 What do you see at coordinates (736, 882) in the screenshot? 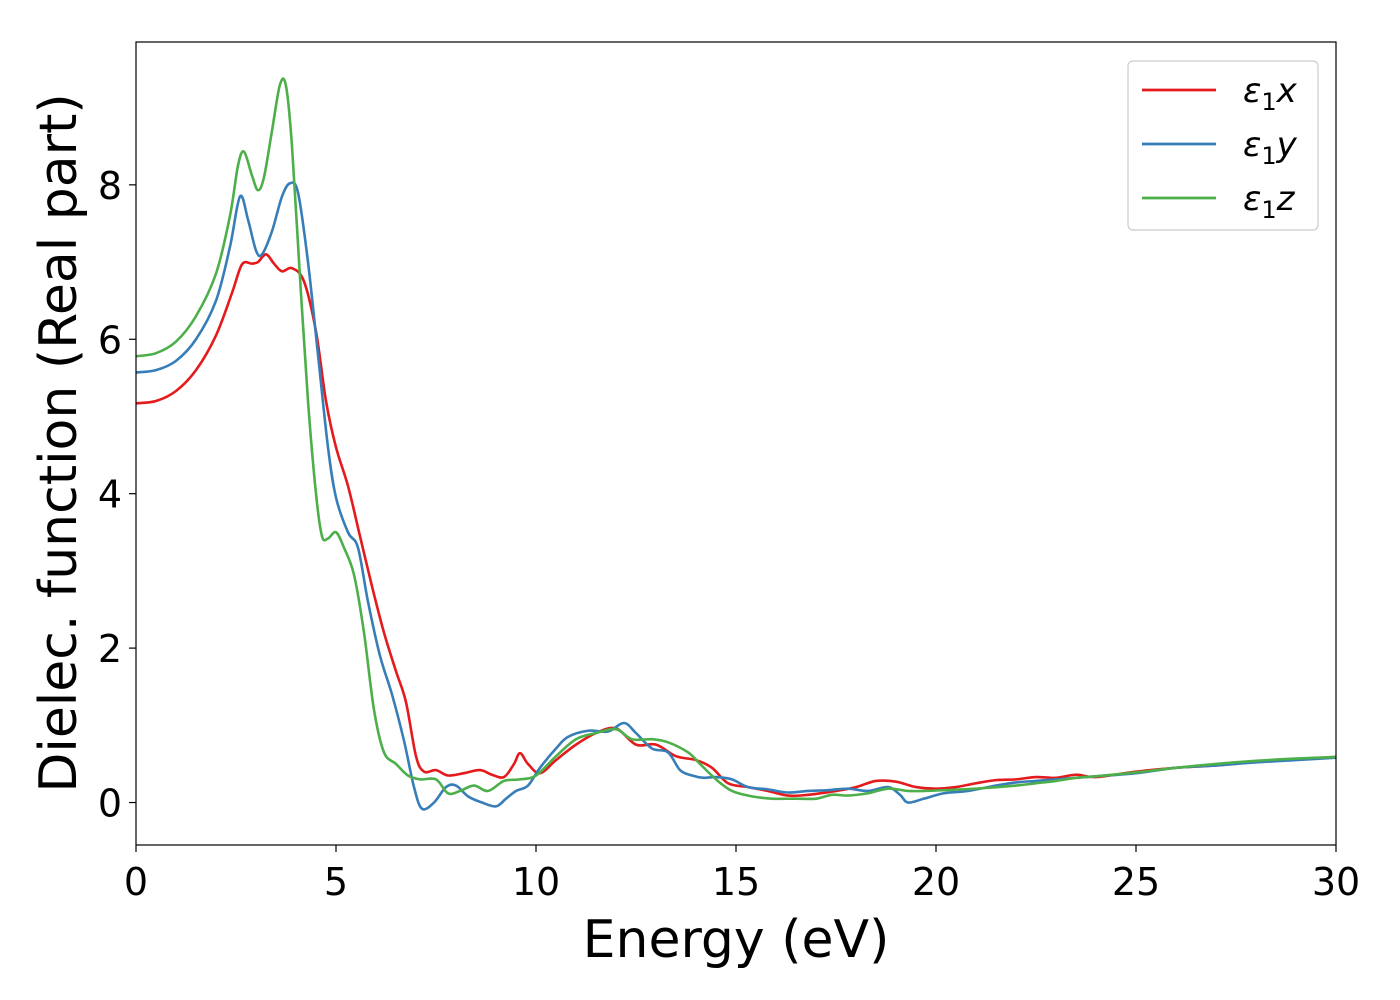
I see `x-tick-label: 15` at bounding box center [736, 882].